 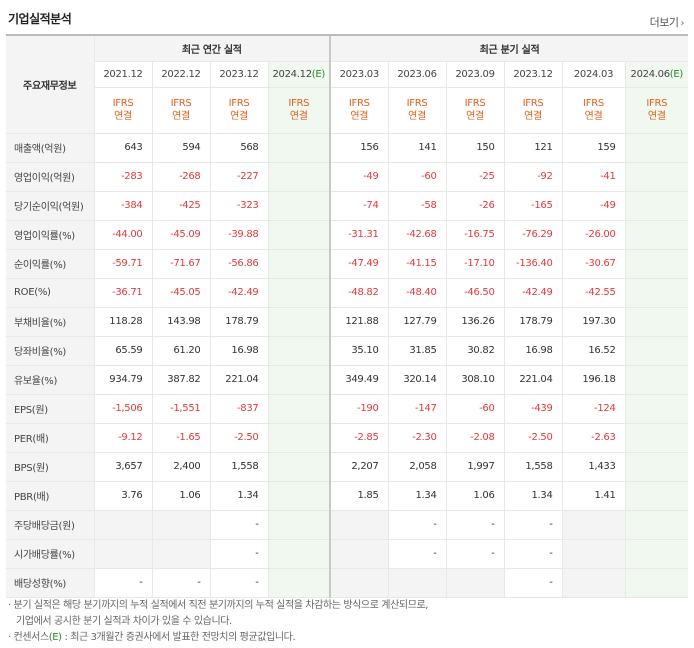 I want to click on table-cell: 65.59, so click(x=122, y=351).